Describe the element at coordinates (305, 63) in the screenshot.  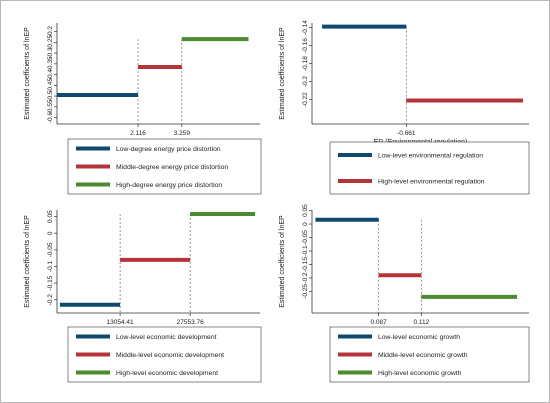
I see `y-tick-label: -0.18` at that location.